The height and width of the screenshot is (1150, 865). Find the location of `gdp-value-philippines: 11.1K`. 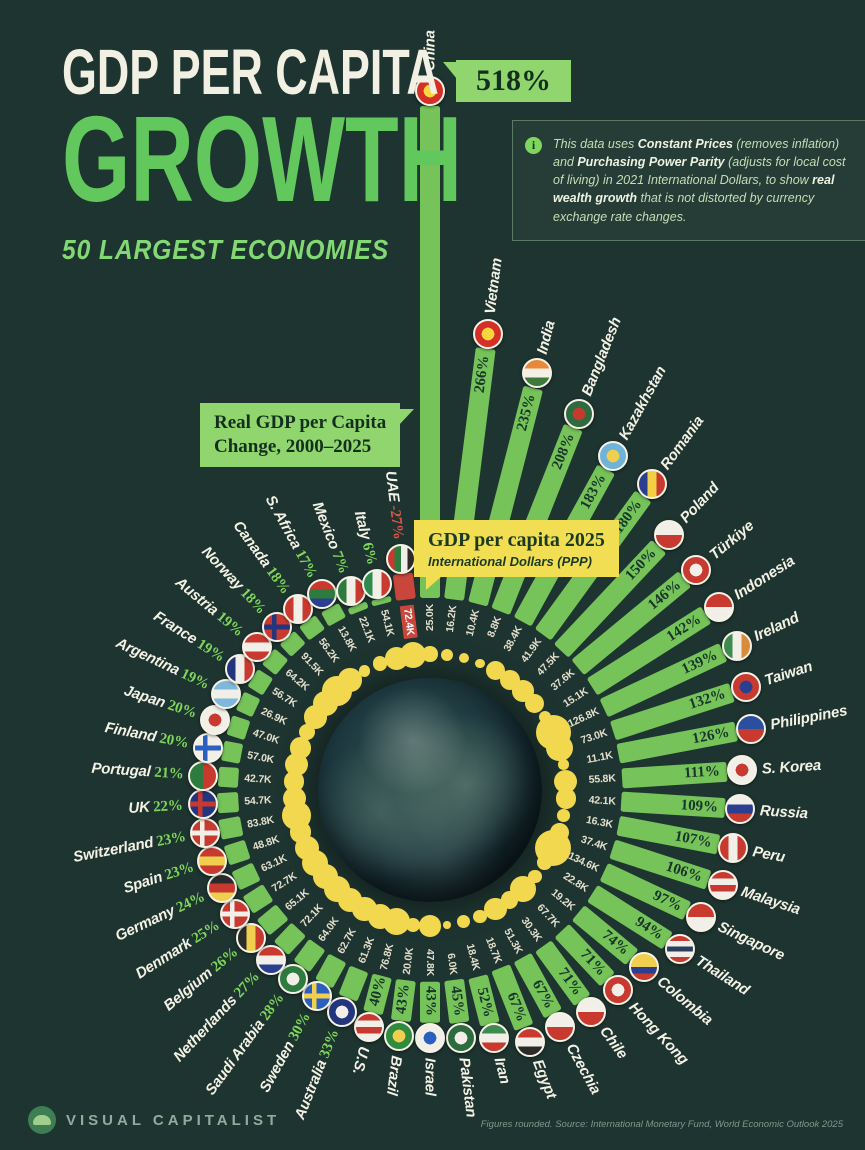

gdp-value-philippines: 11.1K is located at coordinates (599, 757).